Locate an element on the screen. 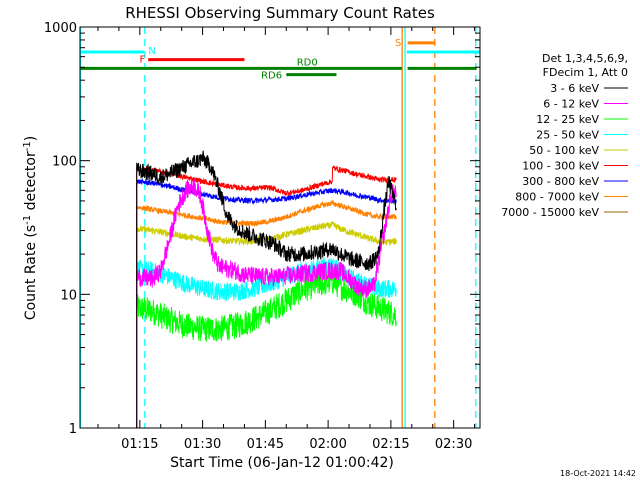 This screenshot has height=480, width=640. legend-label-25-50-kev: 25 - 50 keV is located at coordinates (567, 135).